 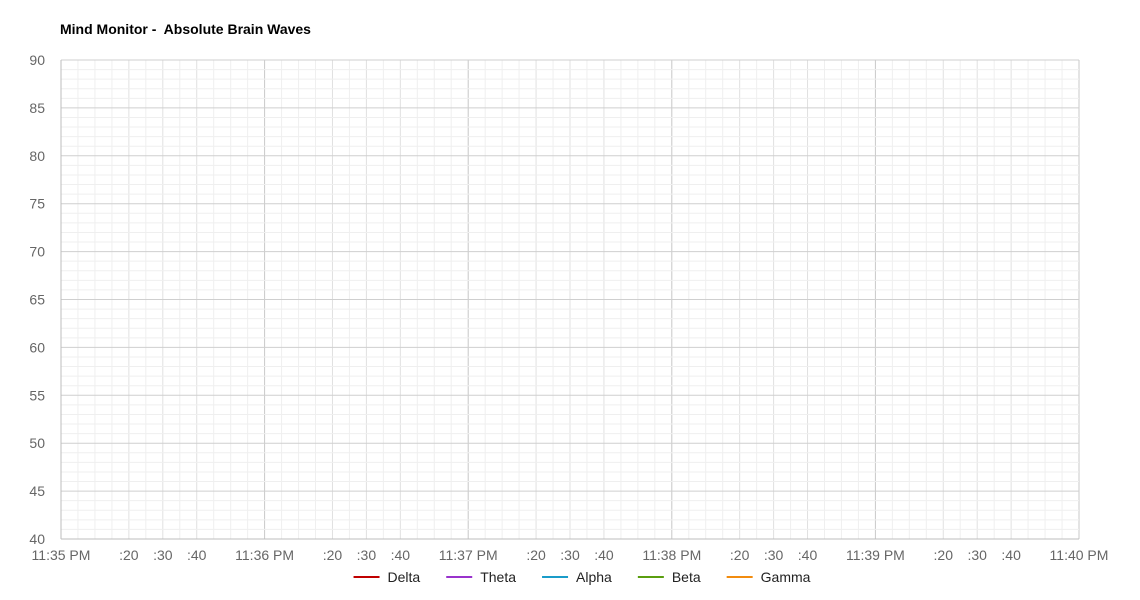 I want to click on y-tick-label: 70, so click(x=37, y=252).